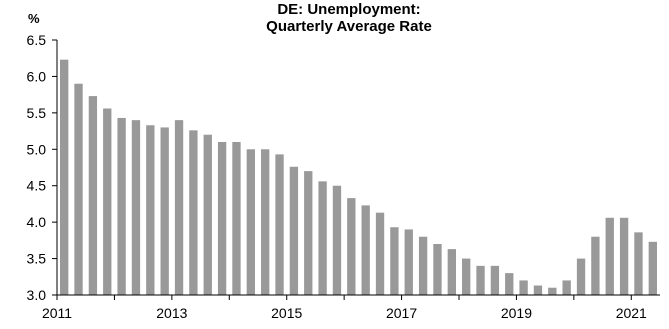  What do you see at coordinates (37, 113) in the screenshot?
I see `y-tick-label: 5.5` at bounding box center [37, 113].